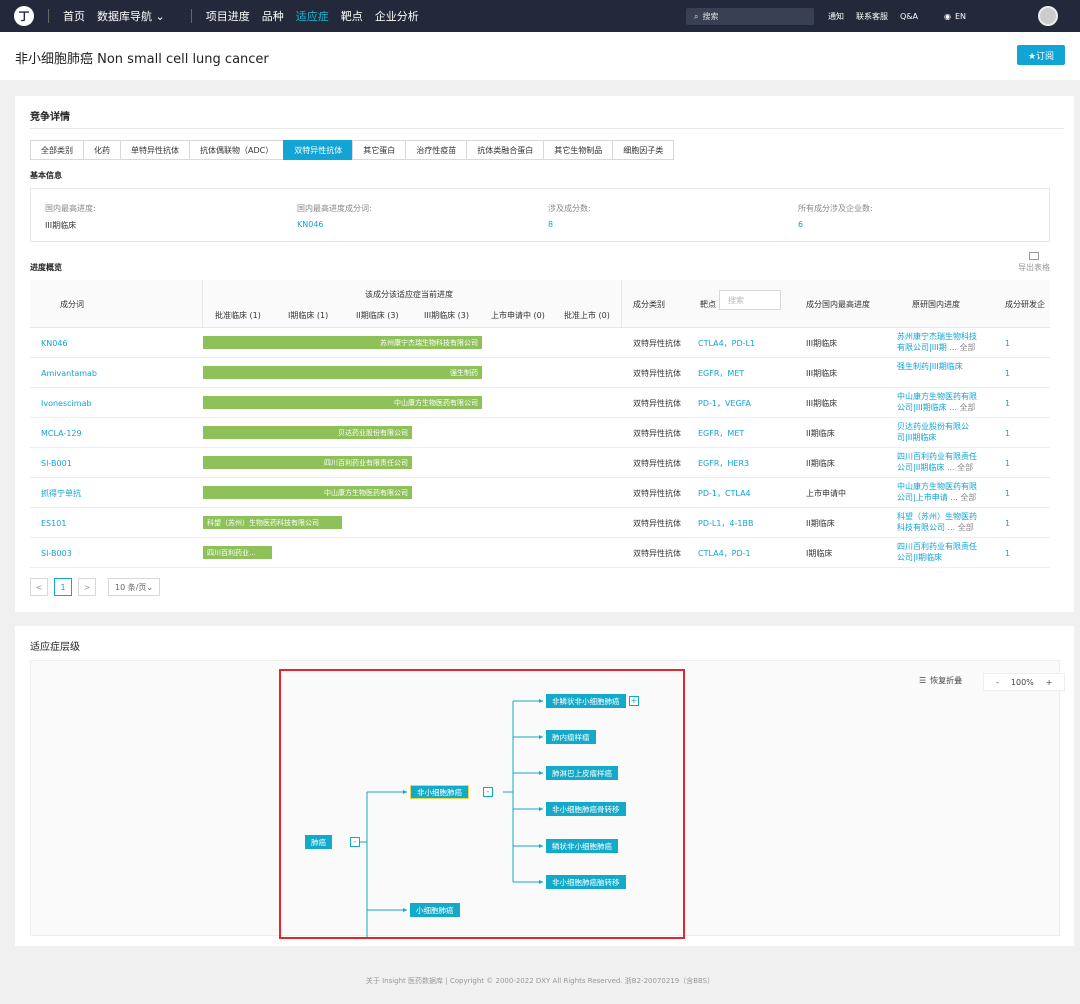  Describe the element at coordinates (439, 792) in the screenshot. I see `tree-node-level1: 非小细胞肺癌` at that location.